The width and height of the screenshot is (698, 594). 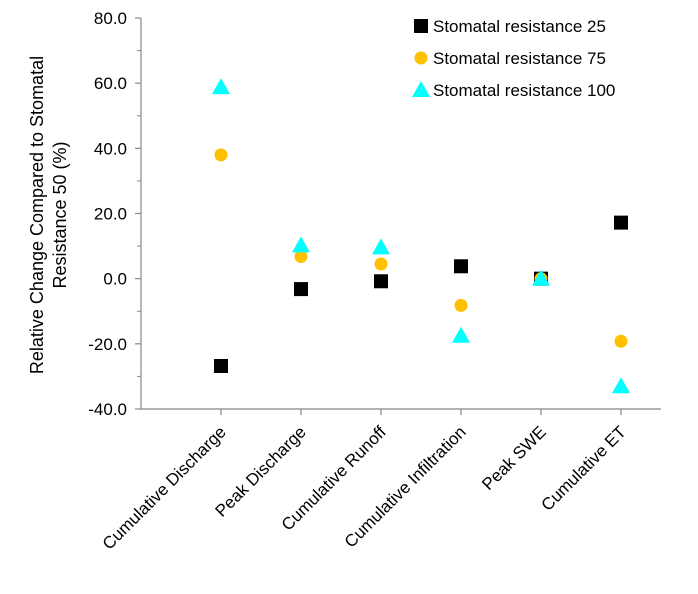 I want to click on y-axis-title-line-1: Relative Change Compared to Stomatal, so click(x=37, y=215).